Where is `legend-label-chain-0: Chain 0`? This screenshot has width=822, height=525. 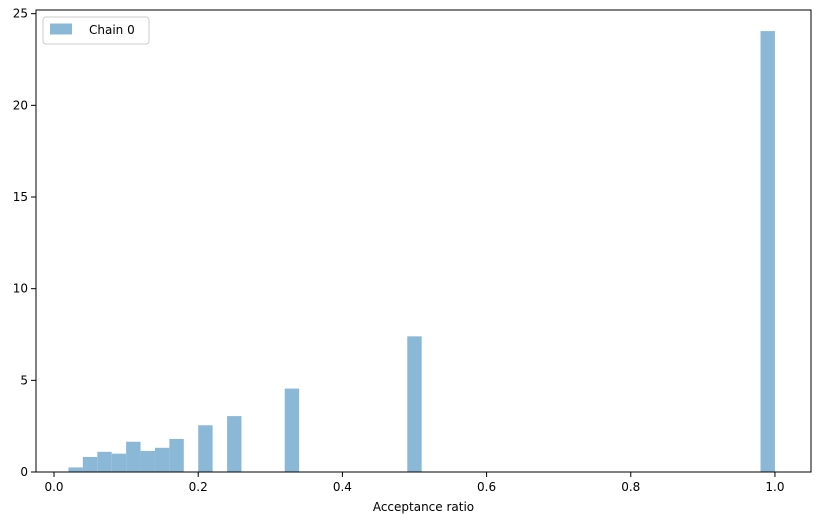
legend-label-chain-0: Chain 0 is located at coordinates (112, 30).